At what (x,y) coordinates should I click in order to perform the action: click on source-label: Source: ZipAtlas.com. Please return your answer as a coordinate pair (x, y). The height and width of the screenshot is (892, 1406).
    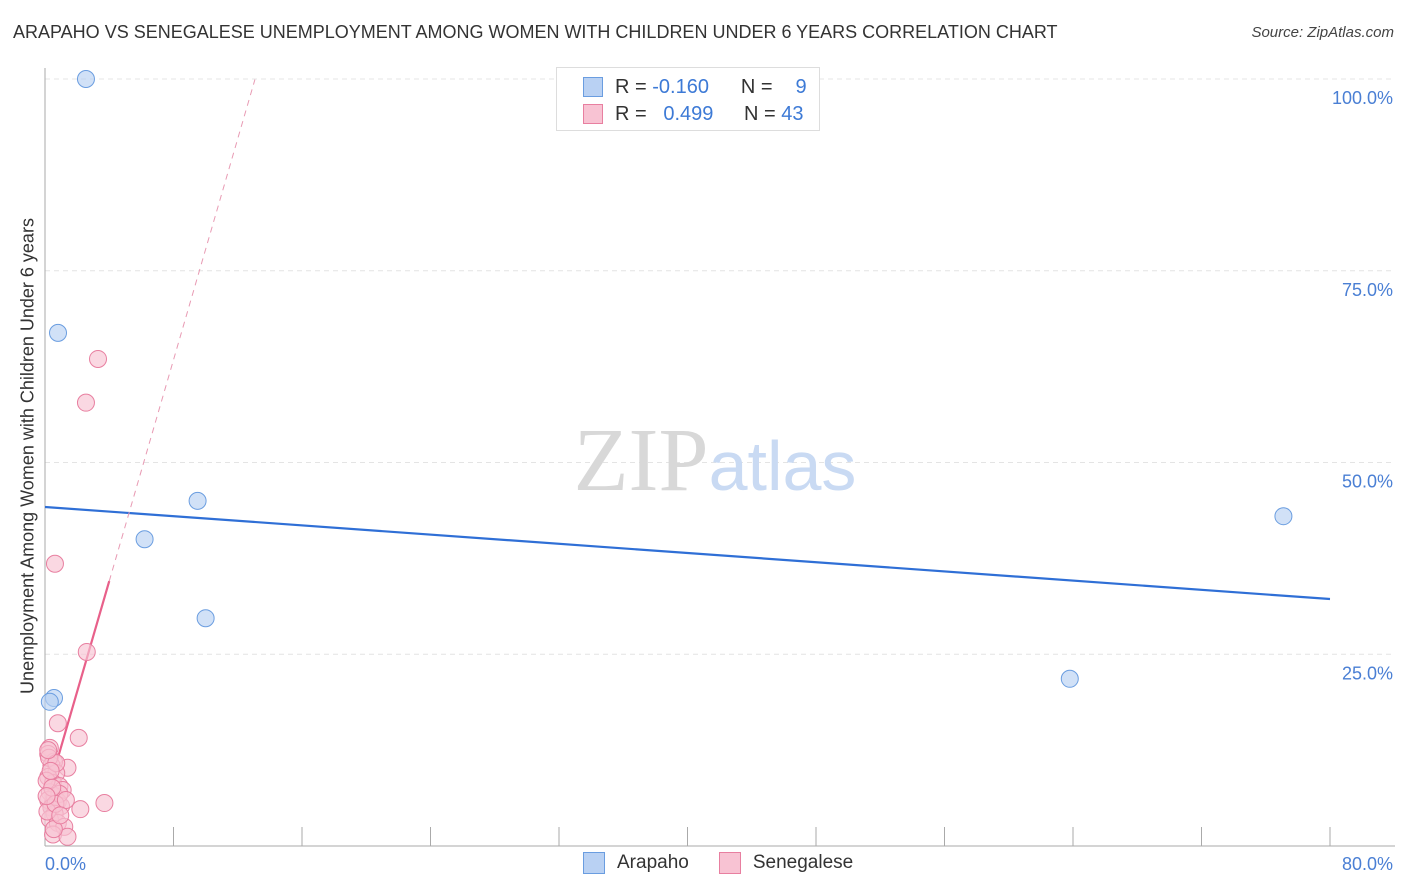
    Looking at the image, I should click on (1322, 32).